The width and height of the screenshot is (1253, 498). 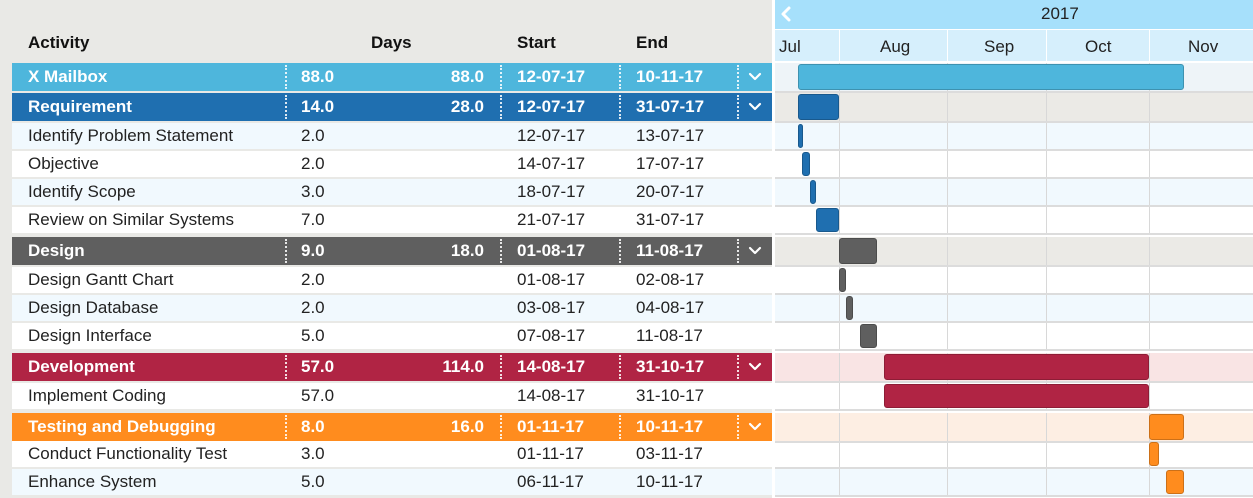 I want to click on activity-name: Requirement, so click(x=80, y=106).